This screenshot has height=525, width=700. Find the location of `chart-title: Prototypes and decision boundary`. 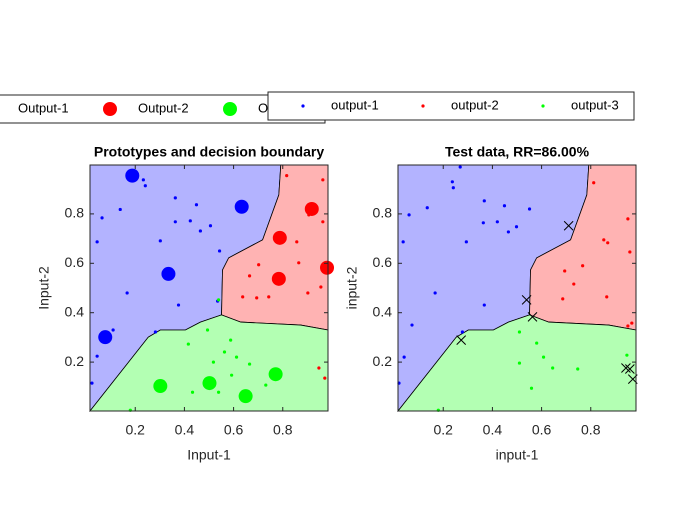

chart-title: Prototypes and decision boundary is located at coordinates (209, 152).